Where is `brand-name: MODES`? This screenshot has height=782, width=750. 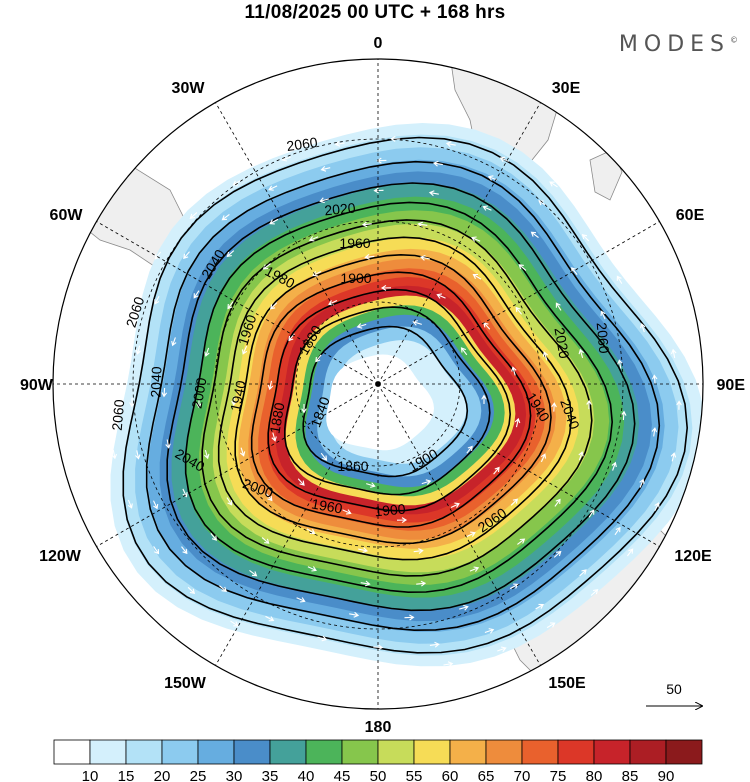
brand-name: MODES is located at coordinates (674, 44).